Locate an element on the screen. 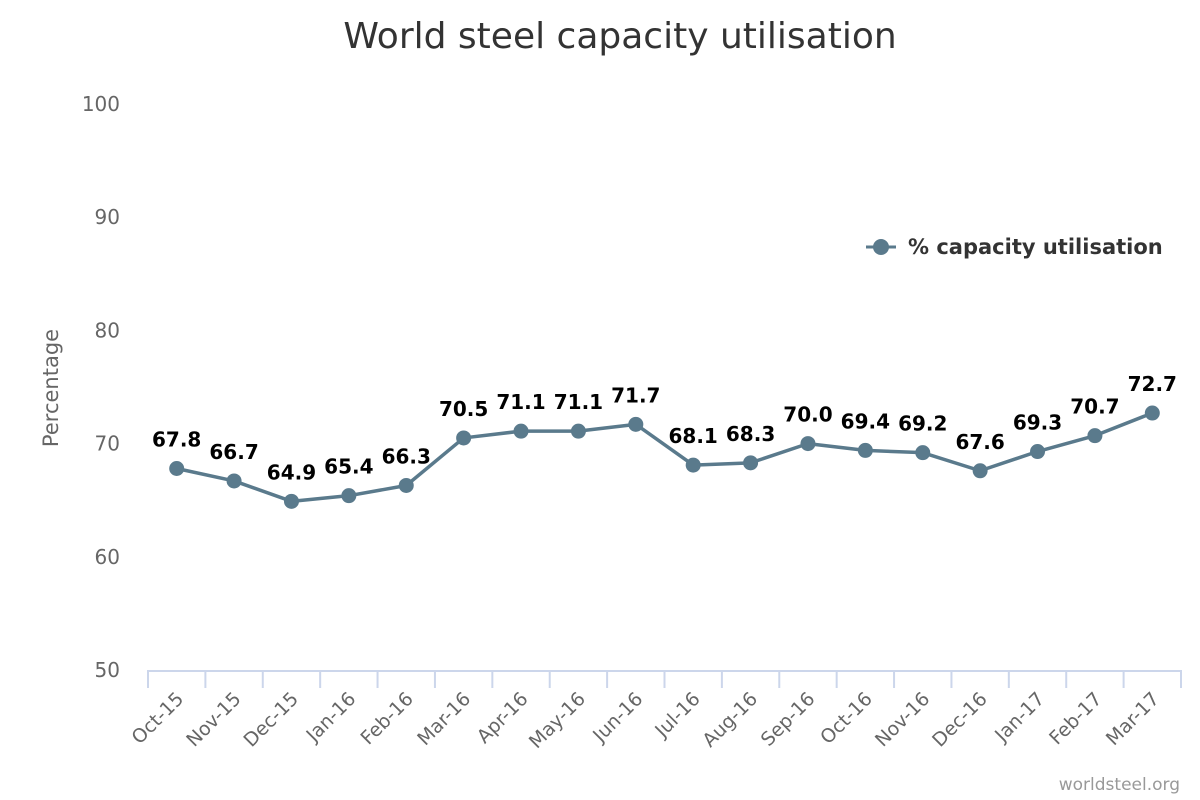 This screenshot has width=1200, height=800. legend-marker-icon is located at coordinates (881, 247).